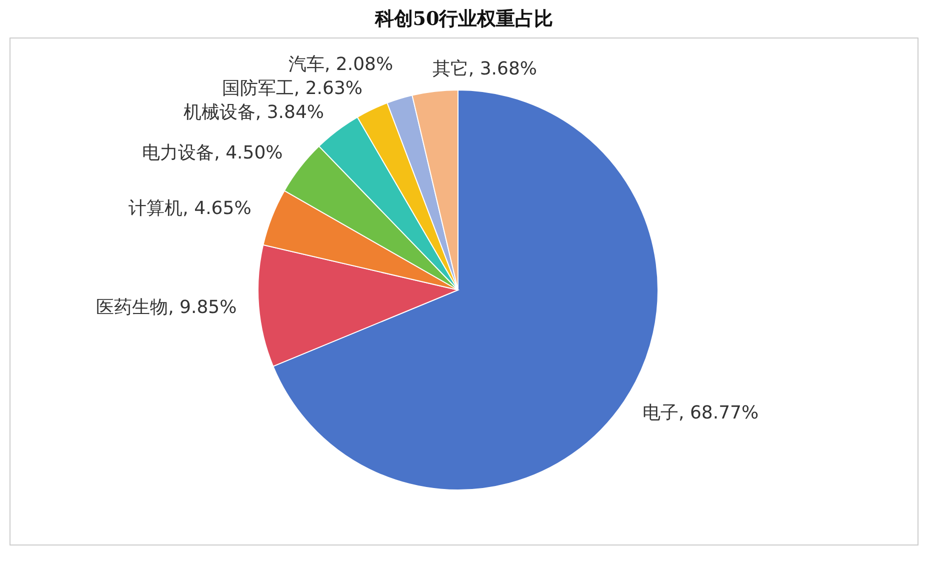 The width and height of the screenshot is (928, 584). What do you see at coordinates (341, 64) in the screenshot?
I see `slice-label: 汽车, 2.08%` at bounding box center [341, 64].